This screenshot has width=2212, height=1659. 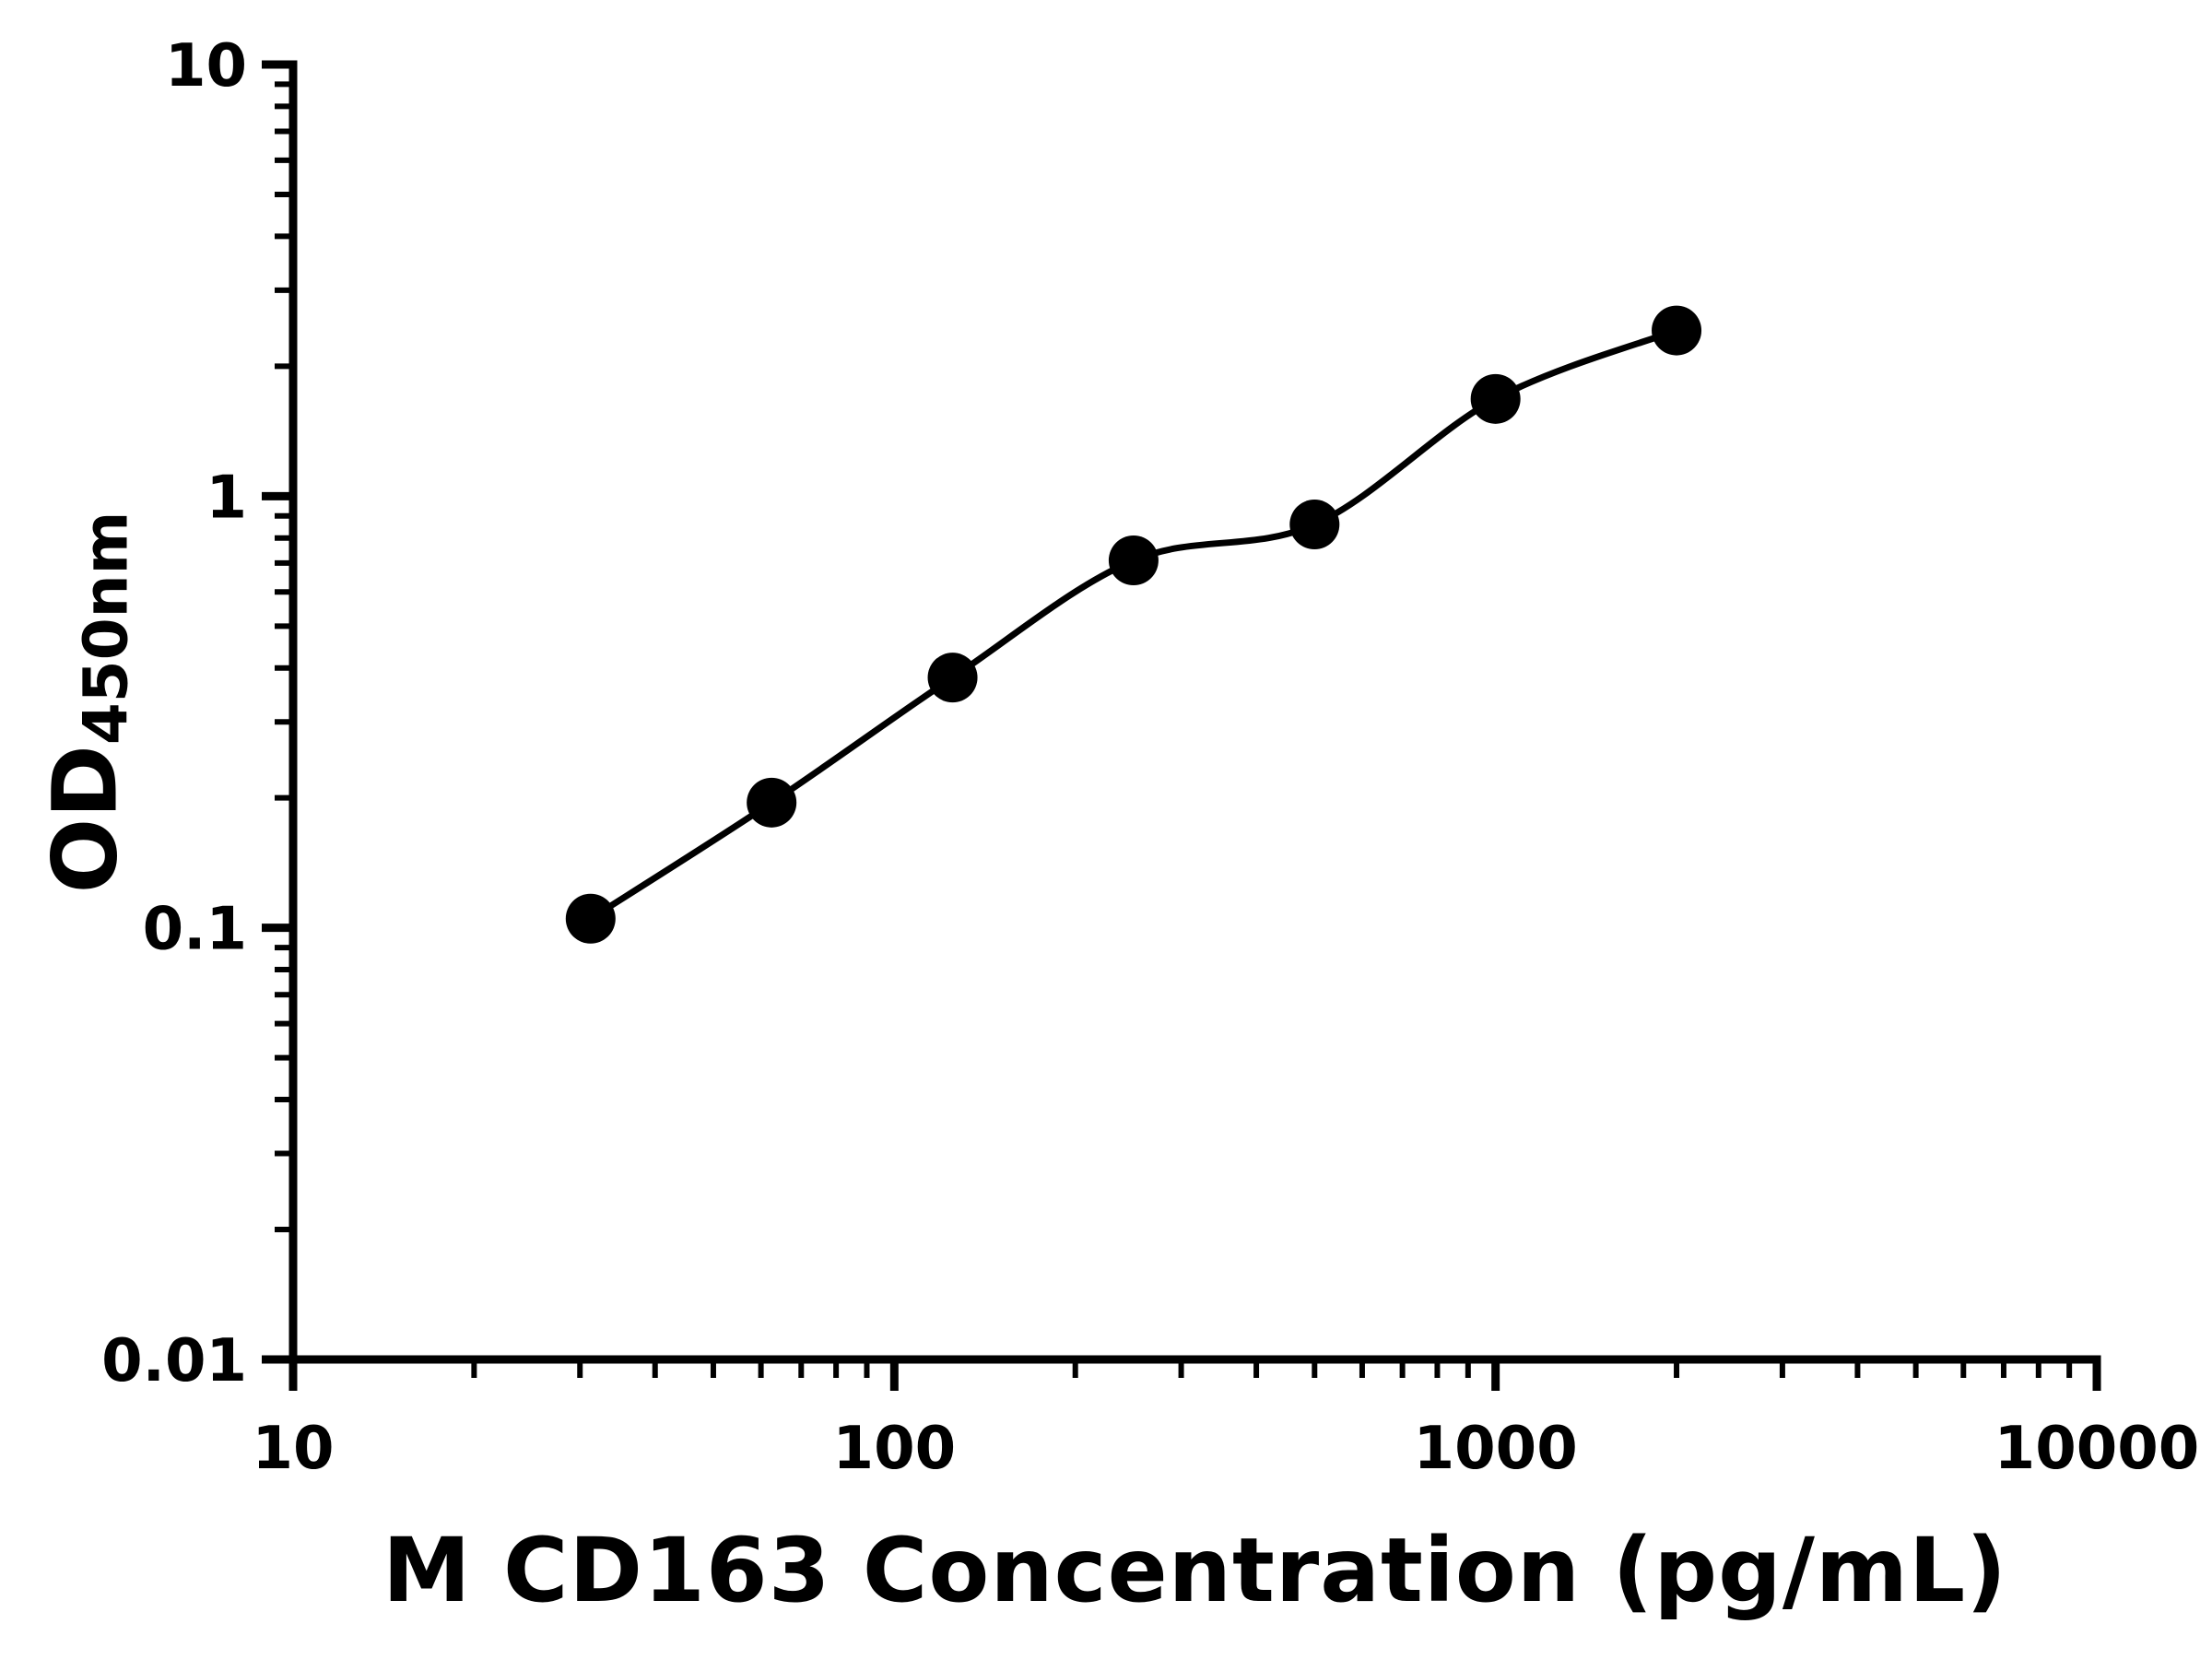 What do you see at coordinates (106, 628) in the screenshot?
I see `y-axis-title-subscript: 450nm` at bounding box center [106, 628].